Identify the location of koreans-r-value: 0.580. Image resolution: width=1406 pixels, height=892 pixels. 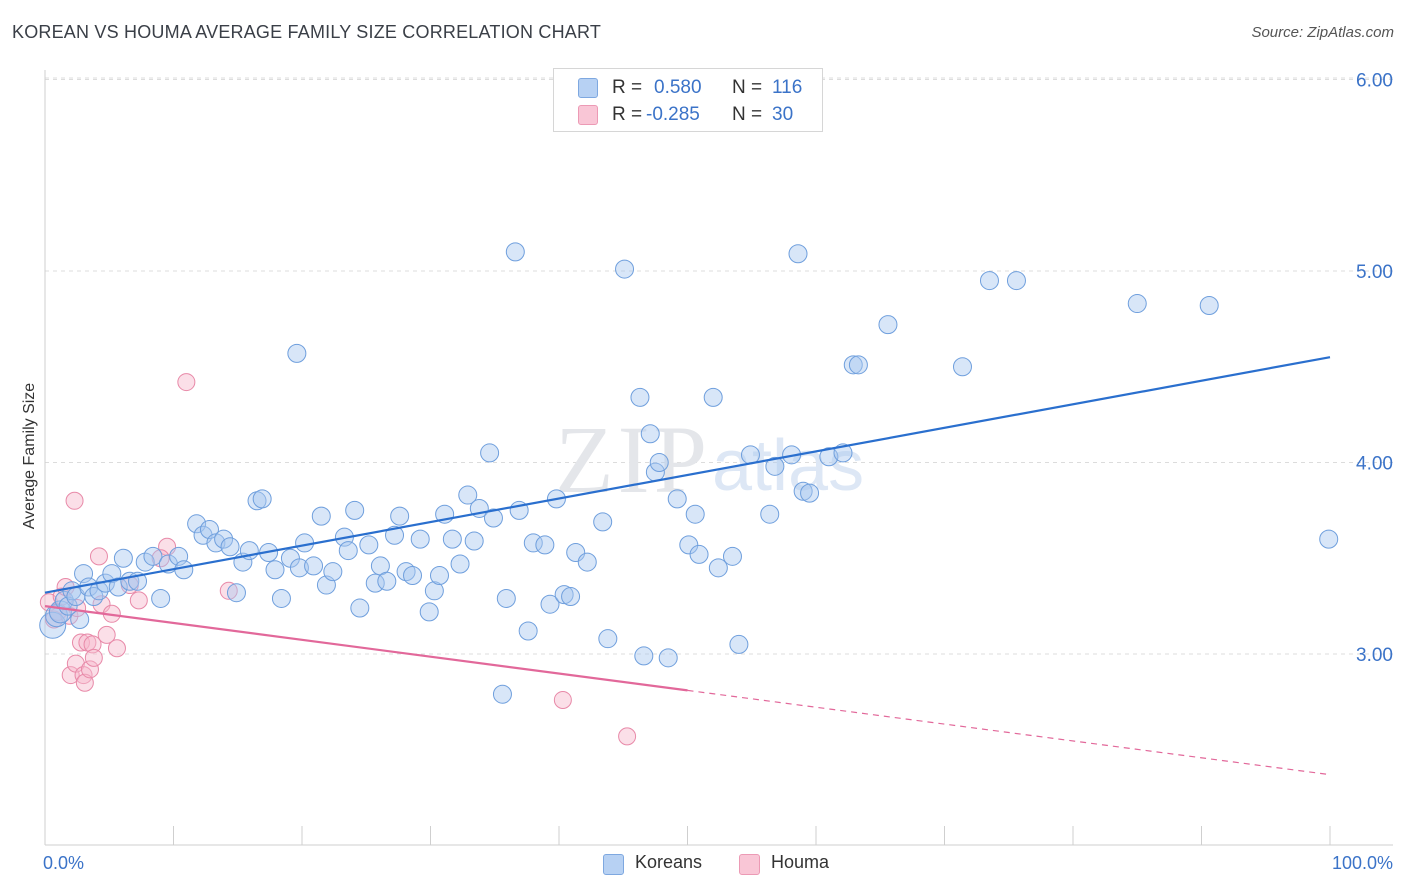
(678, 87).